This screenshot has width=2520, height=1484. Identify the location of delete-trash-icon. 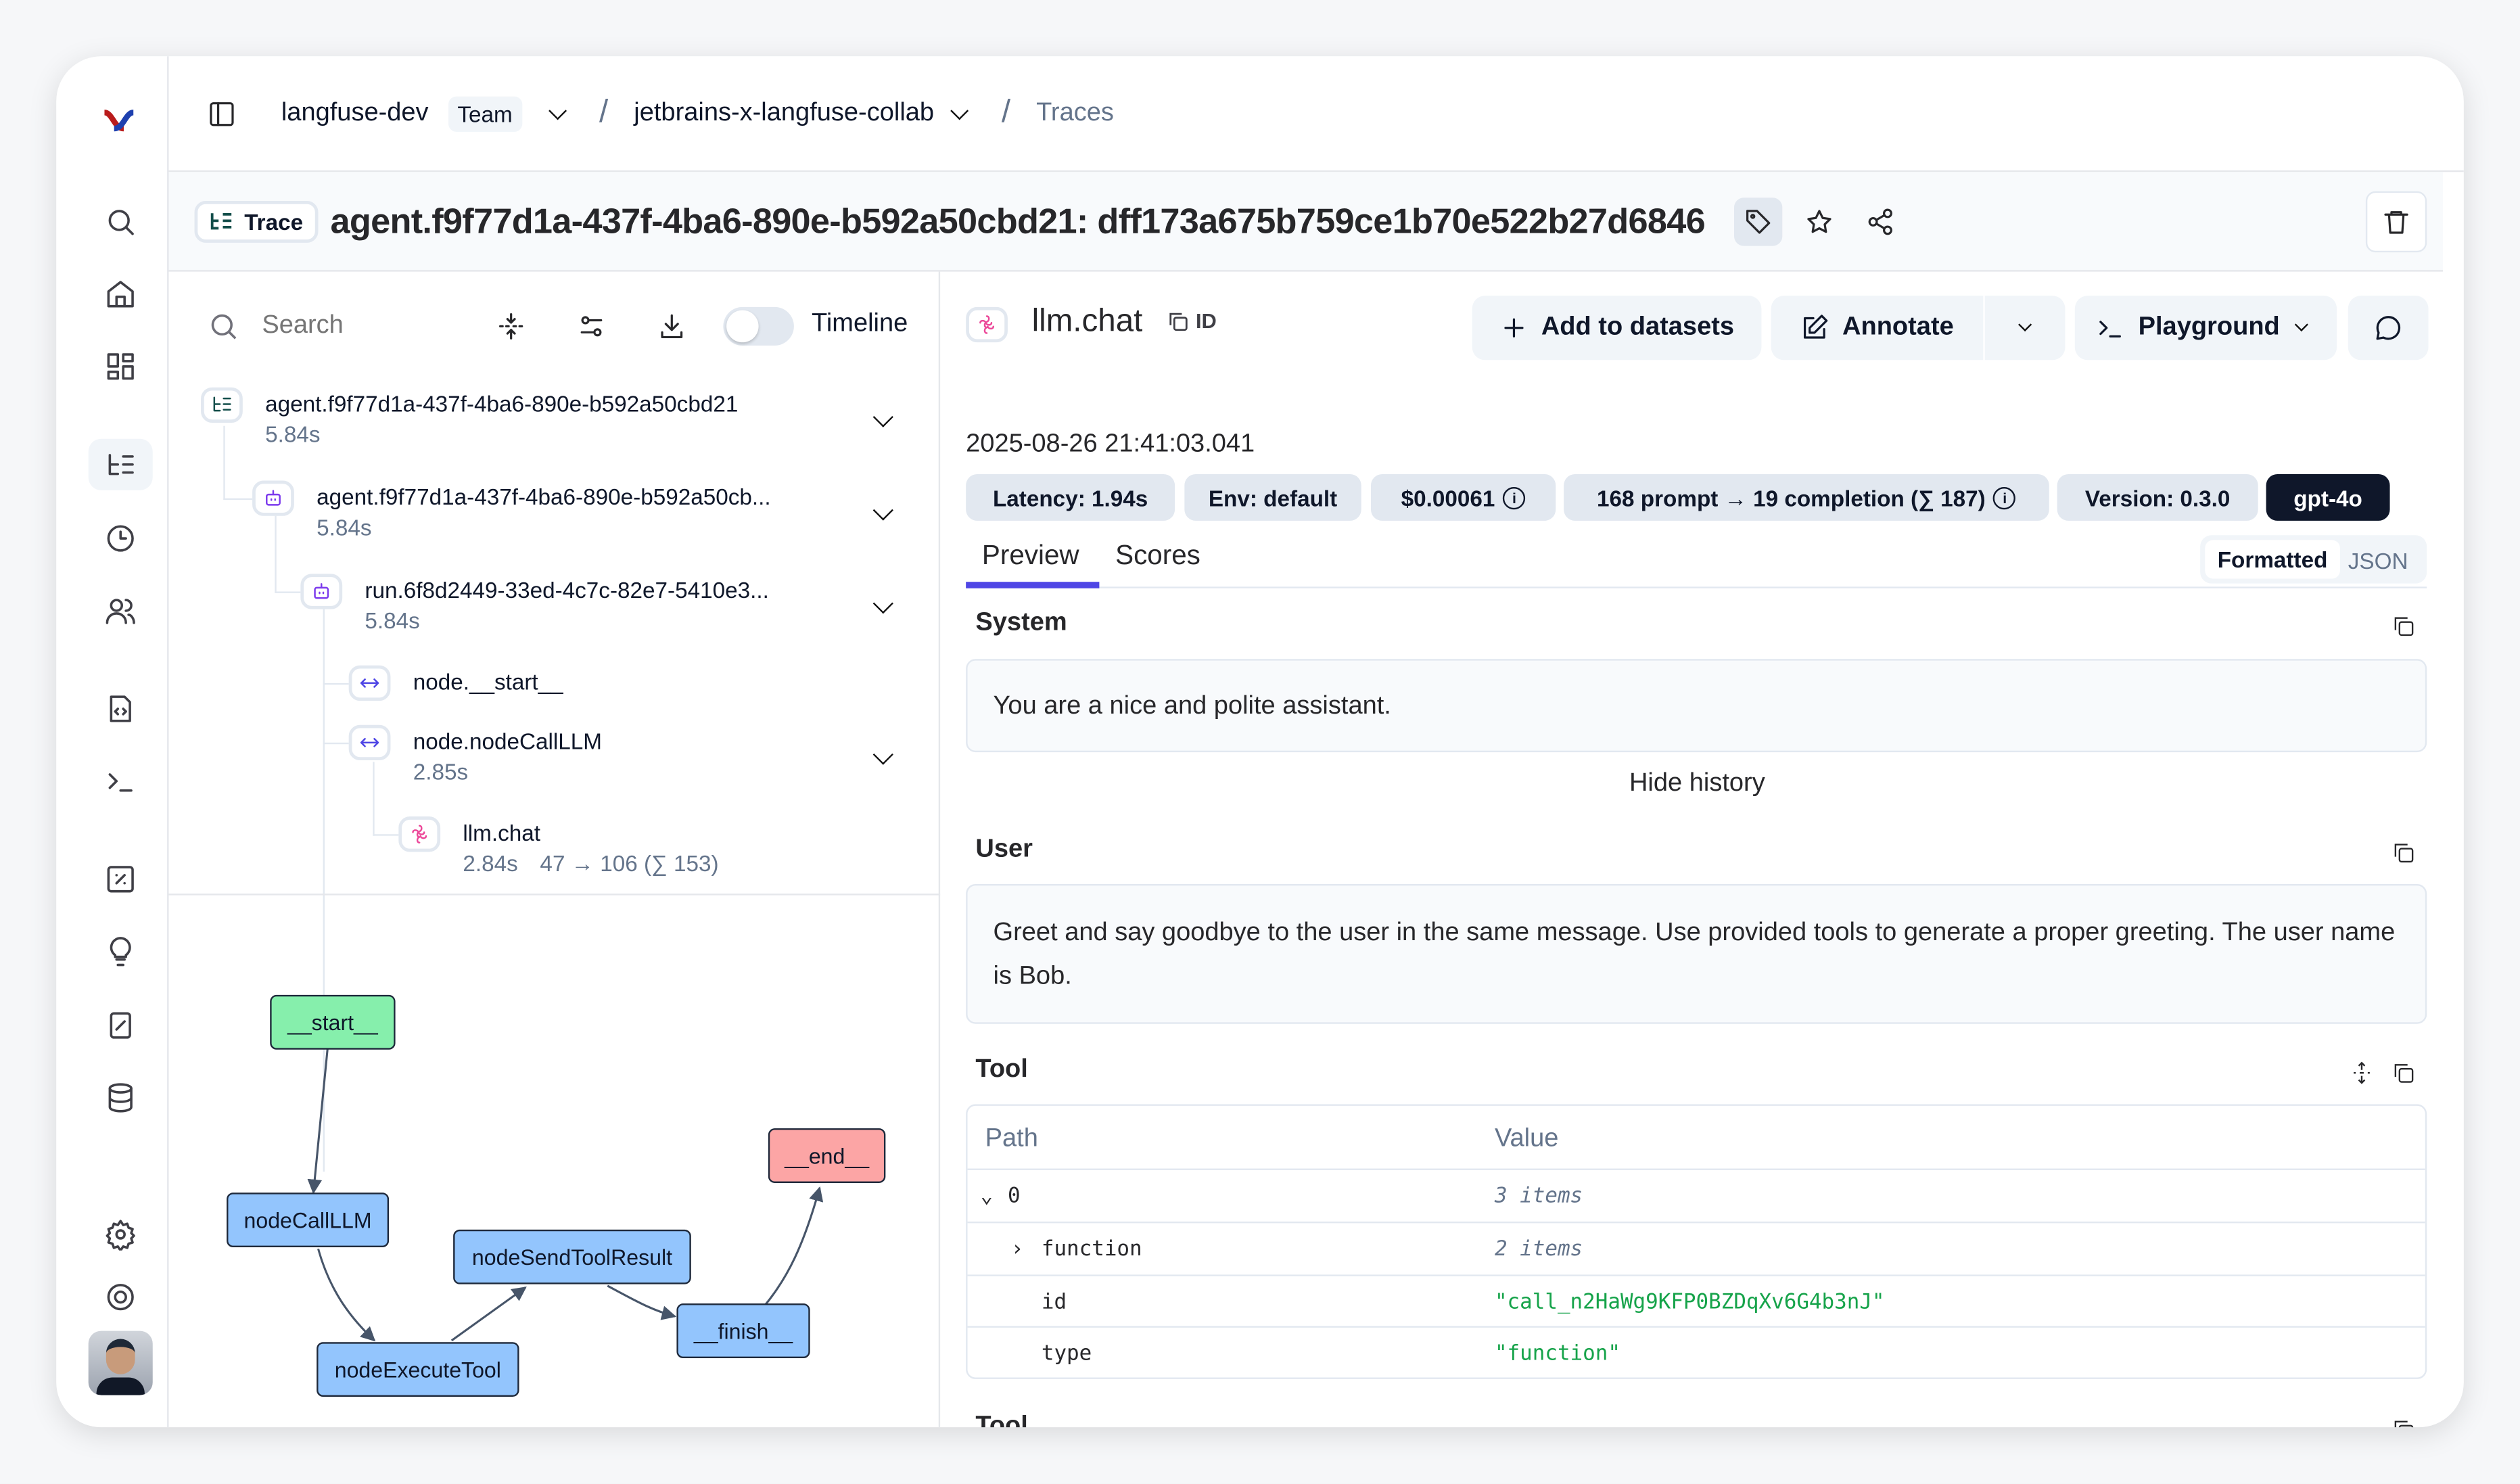
(2396, 221).